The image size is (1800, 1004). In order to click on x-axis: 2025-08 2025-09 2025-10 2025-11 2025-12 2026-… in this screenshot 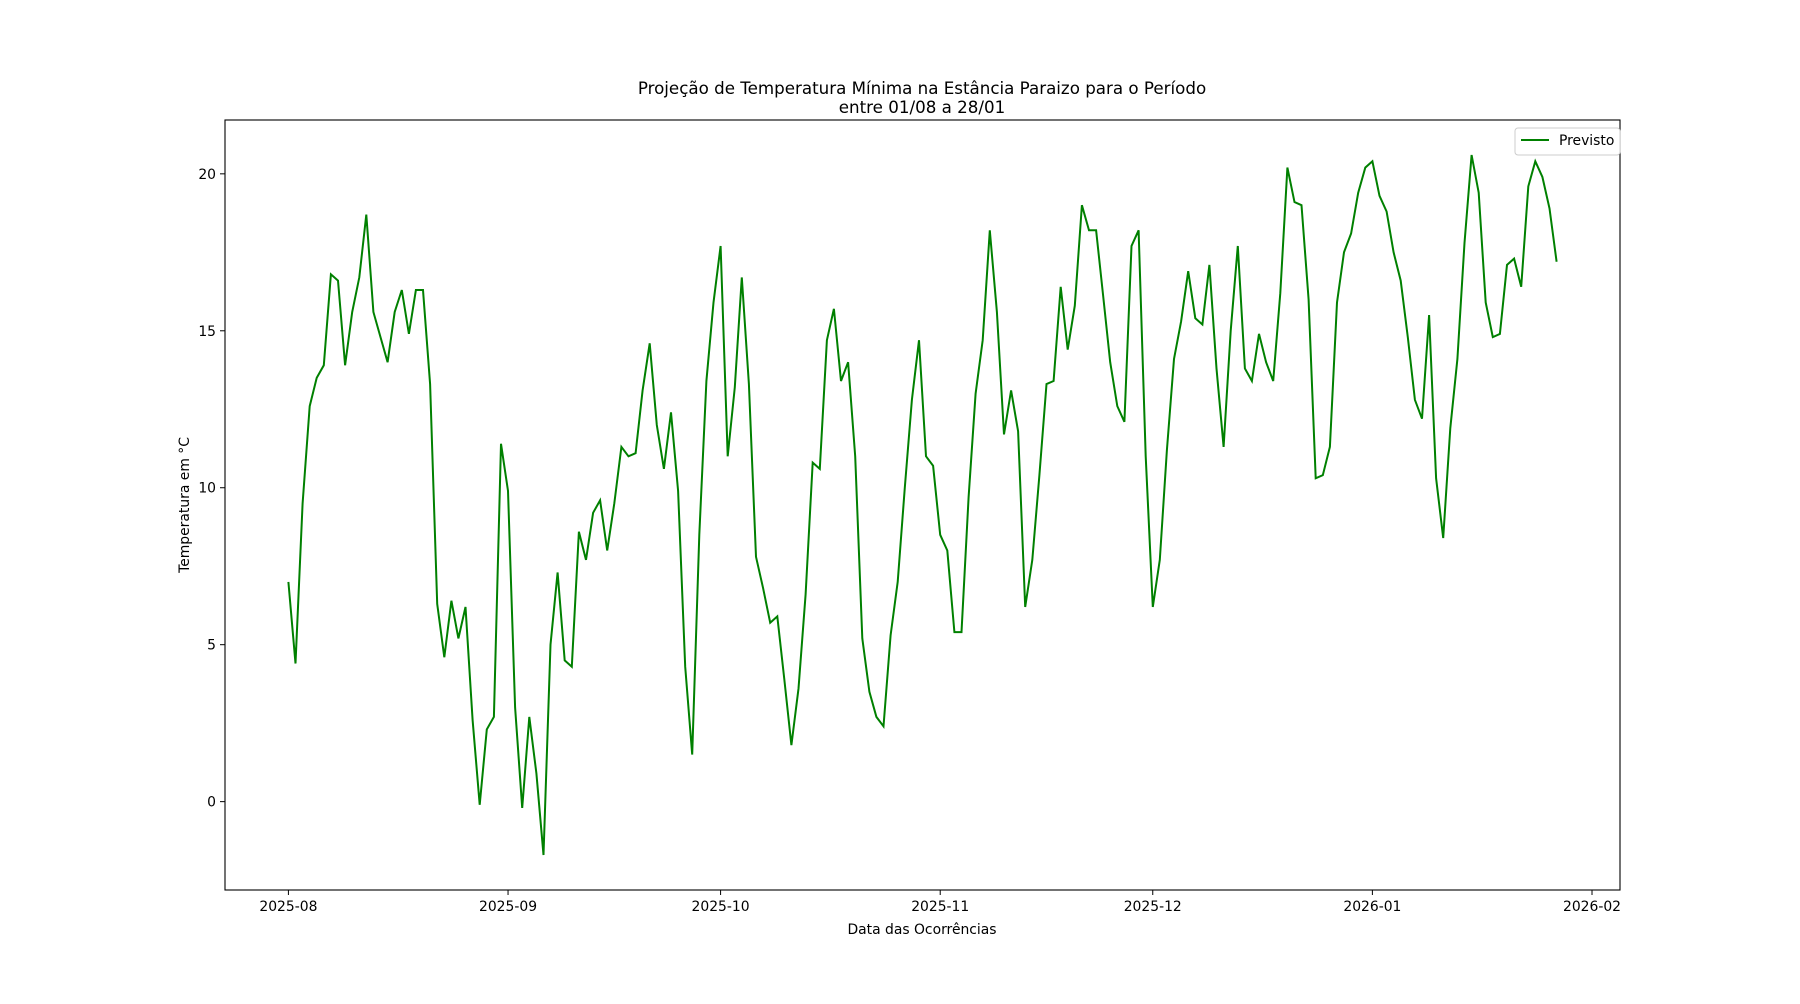, I will do `click(940, 902)`.